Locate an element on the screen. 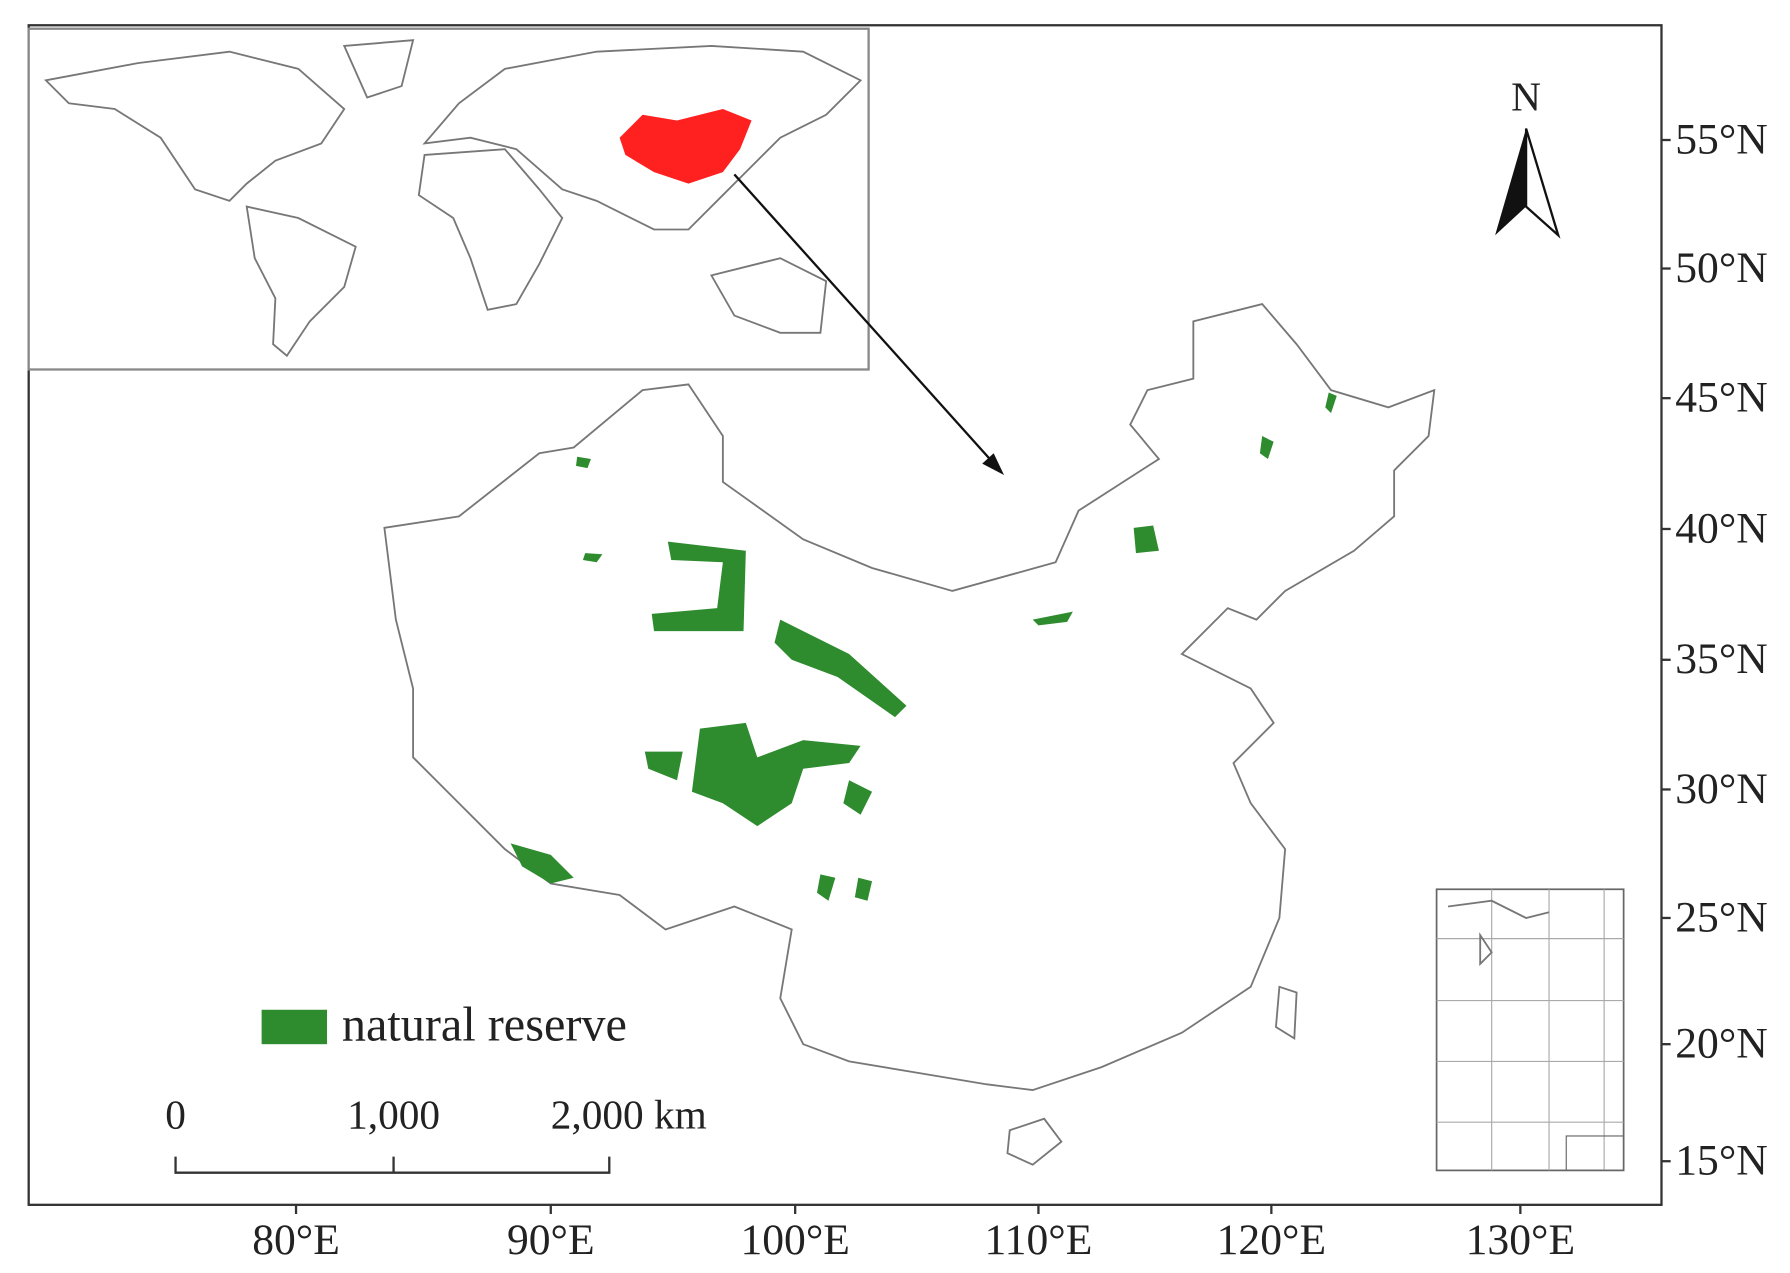  africa is located at coordinates (490, 229).